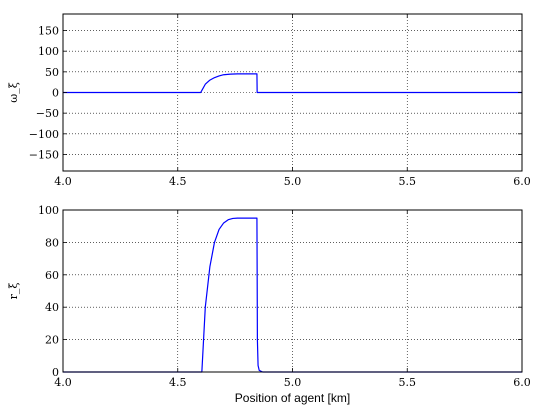 This screenshot has height=405, width=533. What do you see at coordinates (52, 72) in the screenshot?
I see `y-tick-label: 50` at bounding box center [52, 72].